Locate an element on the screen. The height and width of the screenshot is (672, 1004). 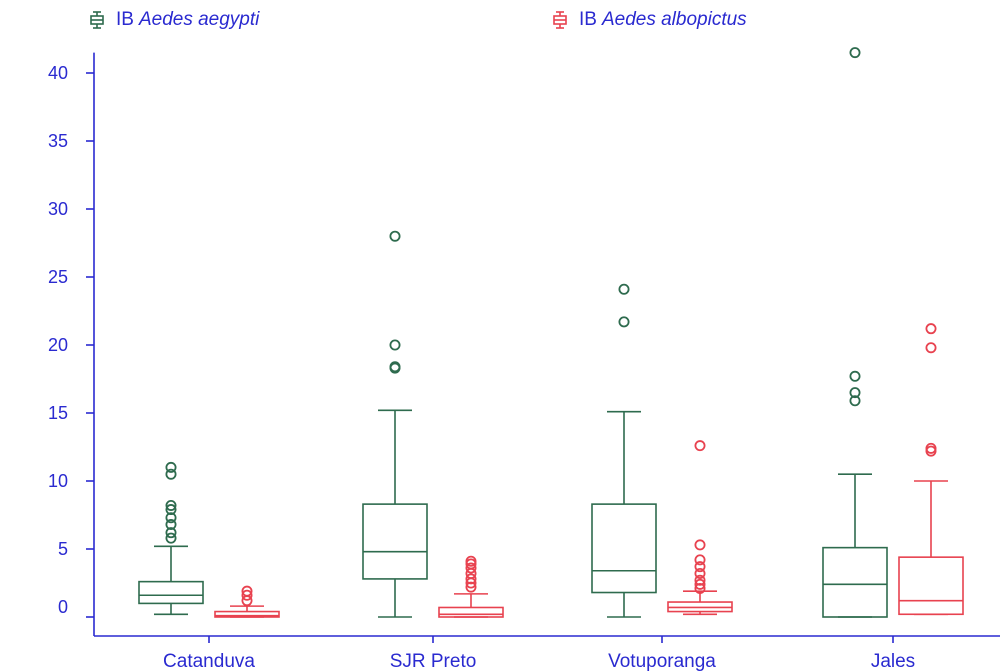
x-tick-label: Votuporanga is located at coordinates (662, 661).